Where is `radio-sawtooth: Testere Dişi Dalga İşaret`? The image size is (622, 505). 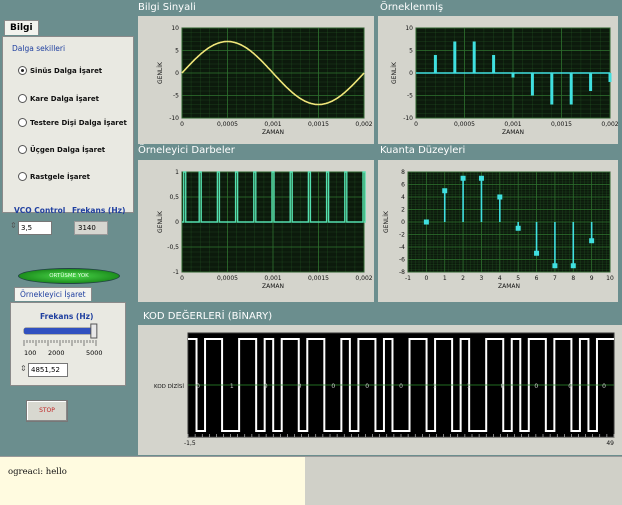 radio-sawtooth: Testere Dişi Dalga İşaret is located at coordinates (72, 122).